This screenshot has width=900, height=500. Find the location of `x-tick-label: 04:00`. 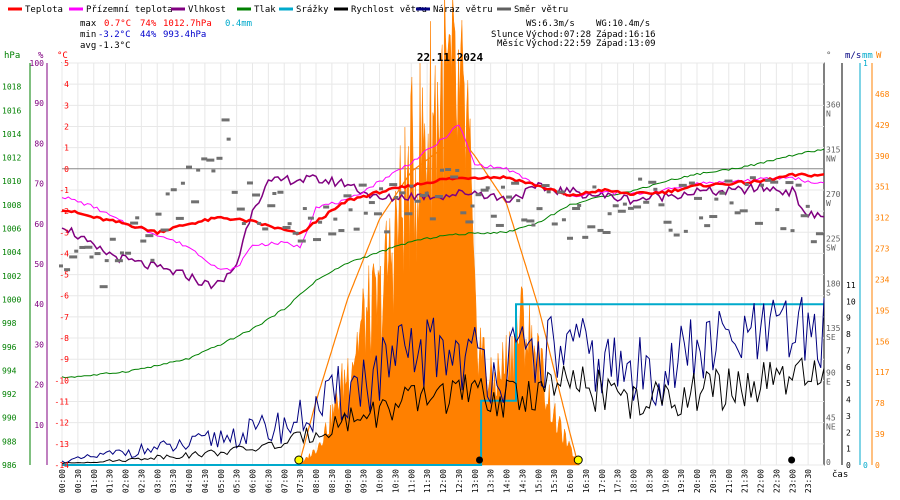

x-tick-label: 04:00 is located at coordinates (189, 481).